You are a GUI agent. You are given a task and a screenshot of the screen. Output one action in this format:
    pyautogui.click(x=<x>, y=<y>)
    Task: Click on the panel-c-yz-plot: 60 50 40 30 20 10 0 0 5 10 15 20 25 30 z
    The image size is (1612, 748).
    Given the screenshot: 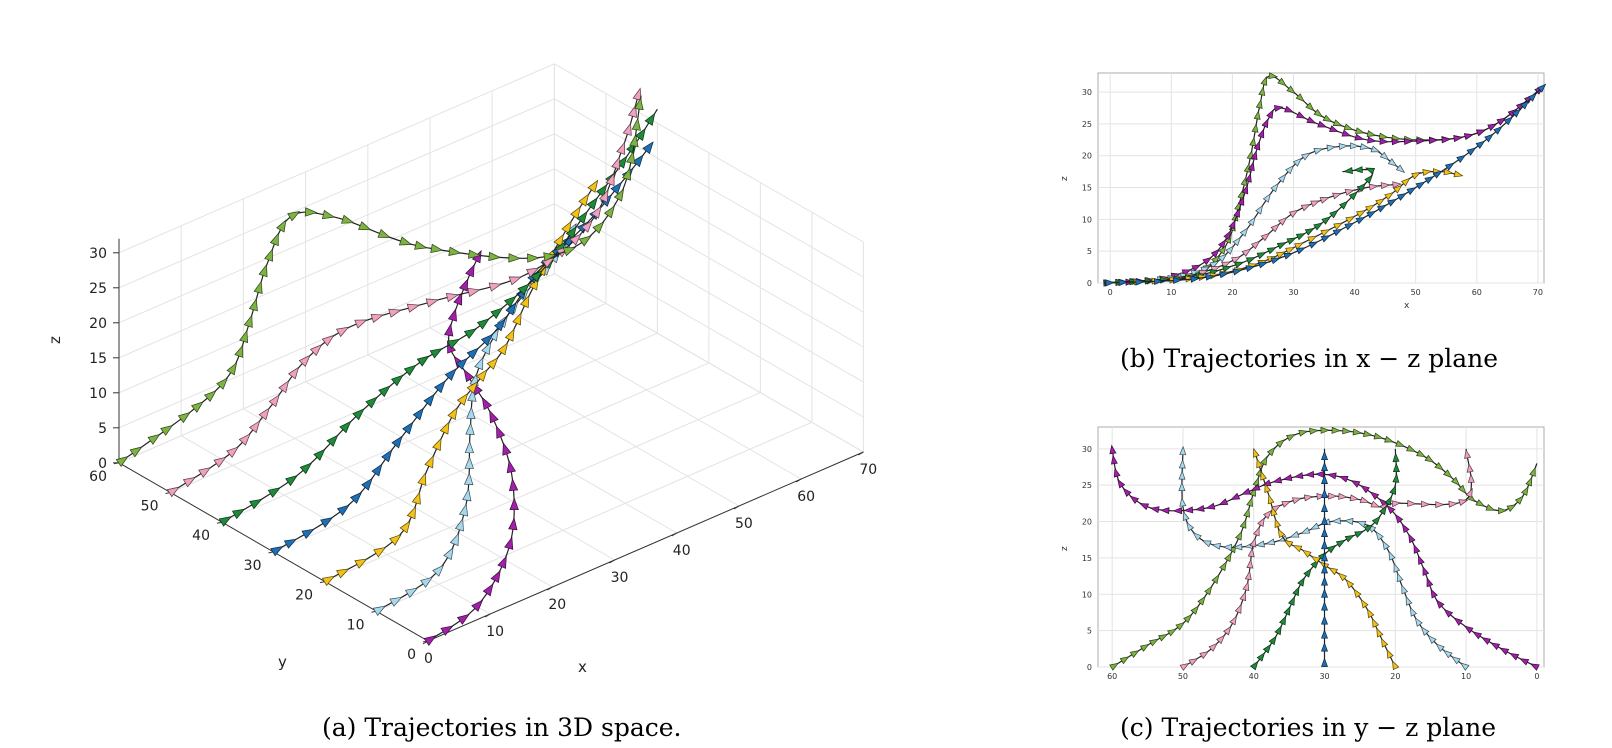 What is the action you would take?
    pyautogui.click(x=1302, y=553)
    